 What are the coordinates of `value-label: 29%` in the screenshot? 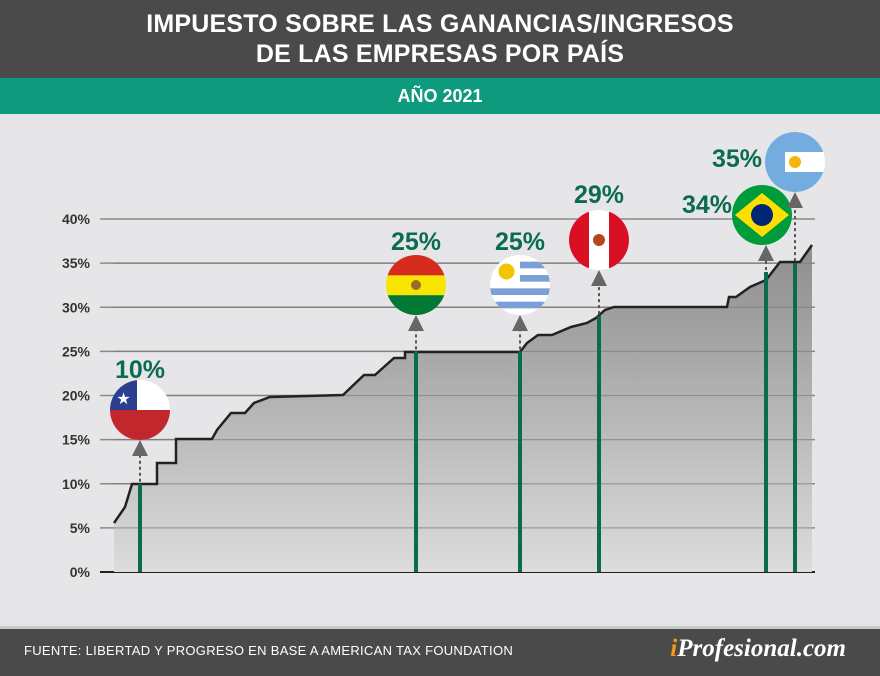 It's located at (599, 195).